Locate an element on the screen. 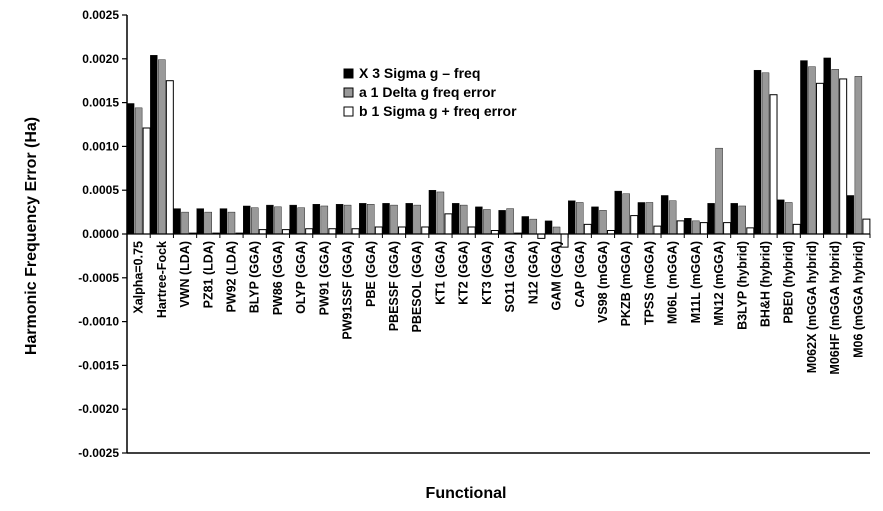 The width and height of the screenshot is (883, 511). x-category-label: M06HF (mGGA hybrid) is located at coordinates (835, 308).